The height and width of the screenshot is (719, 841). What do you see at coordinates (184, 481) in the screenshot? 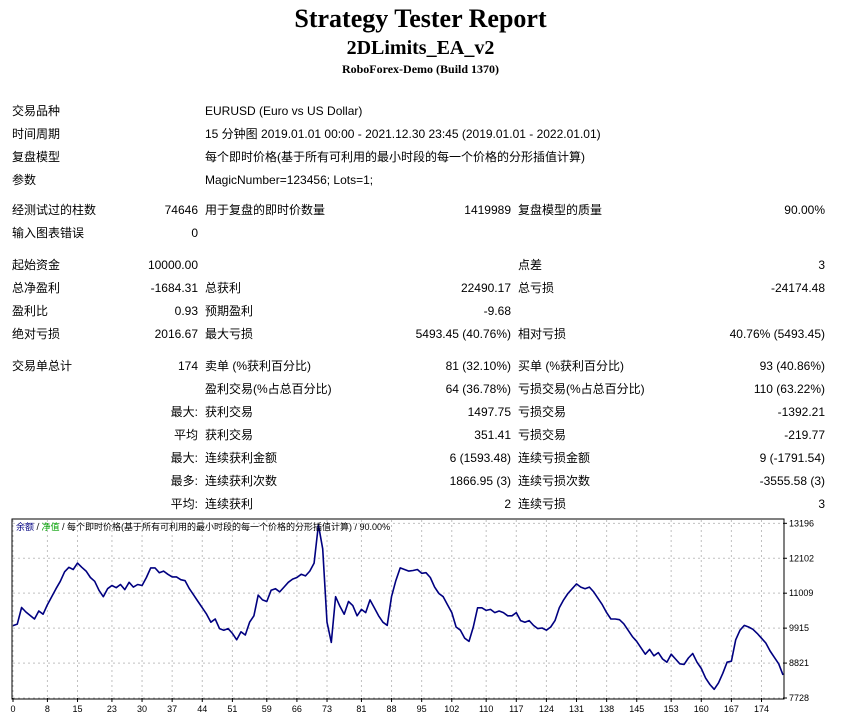
I see `maximal-label: 最多:` at bounding box center [184, 481].